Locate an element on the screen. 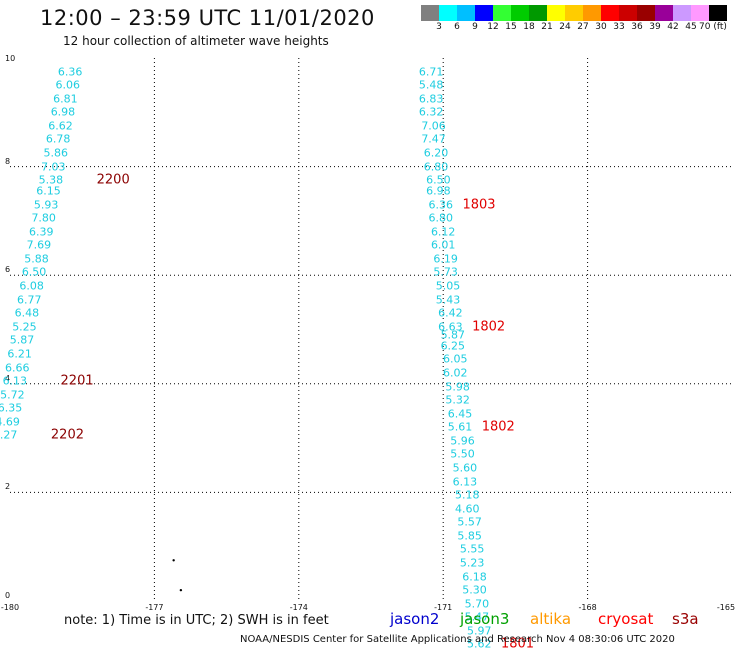 The image size is (740, 652). wave-height-point: 6.48 is located at coordinates (27, 313).